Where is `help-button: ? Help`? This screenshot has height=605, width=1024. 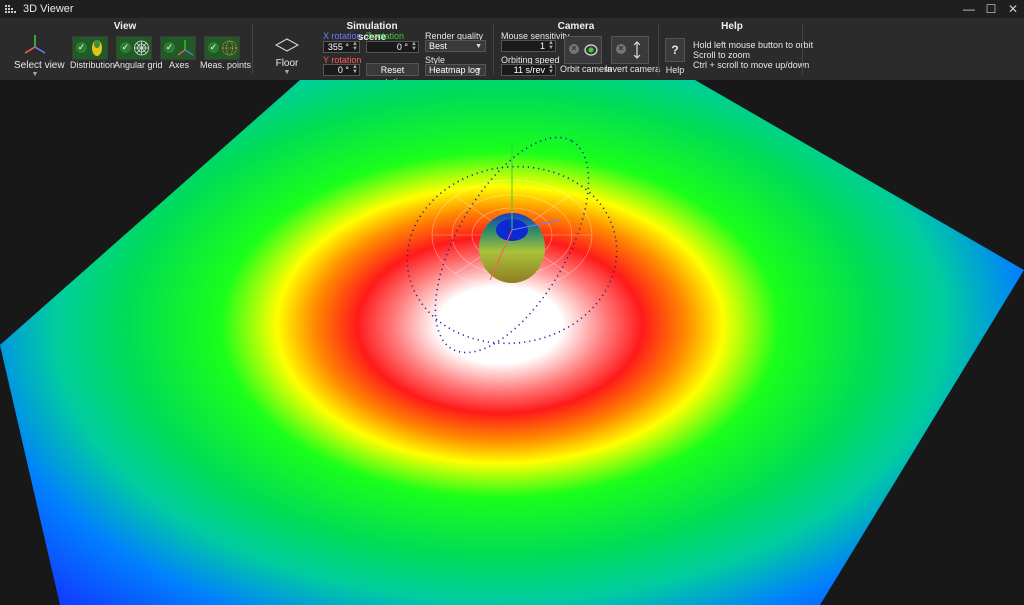
help-button: ? Help is located at coordinates (675, 56).